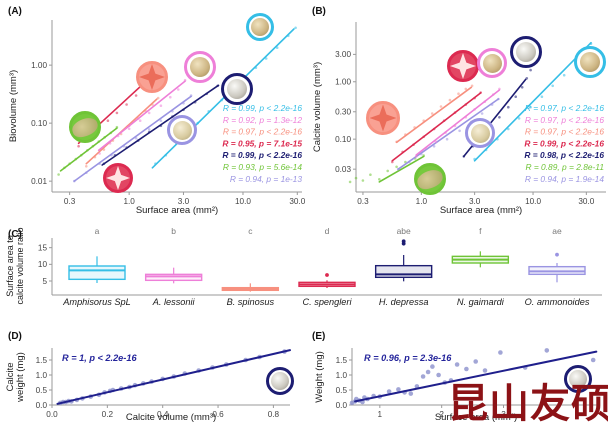  Describe the element at coordinates (319, 377) in the screenshot. I see `y-axis-title-line: Weight (mg)` at that location.